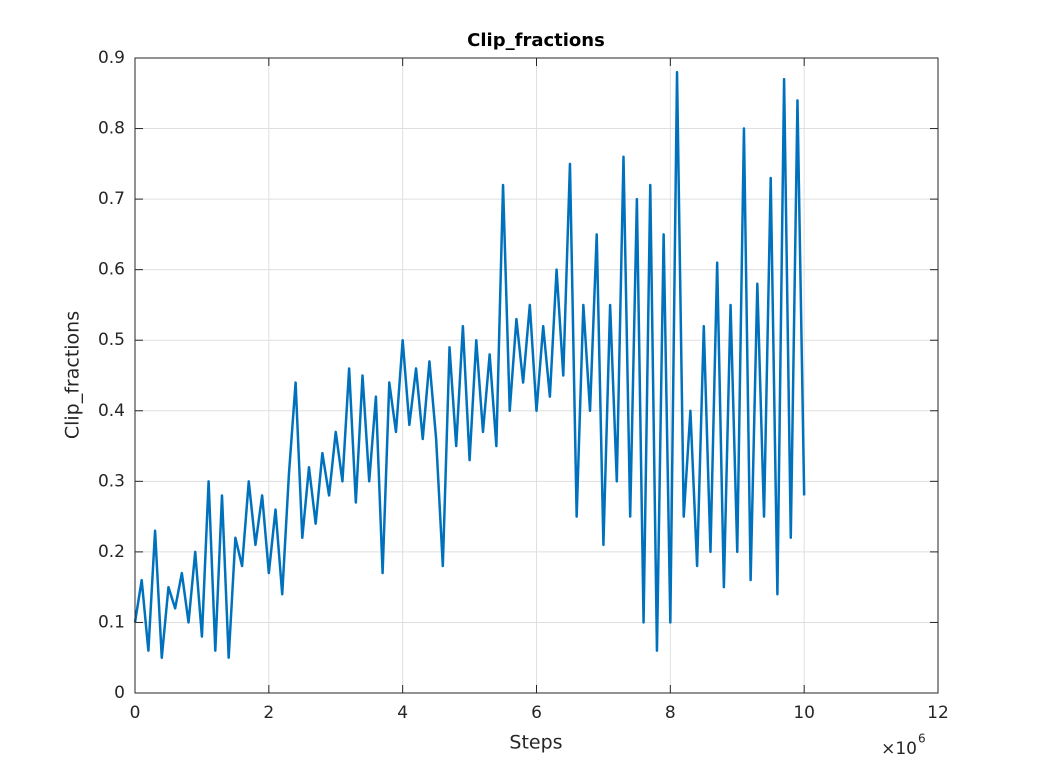  What do you see at coordinates (135, 713) in the screenshot?
I see `x-tick-label: 0` at bounding box center [135, 713].